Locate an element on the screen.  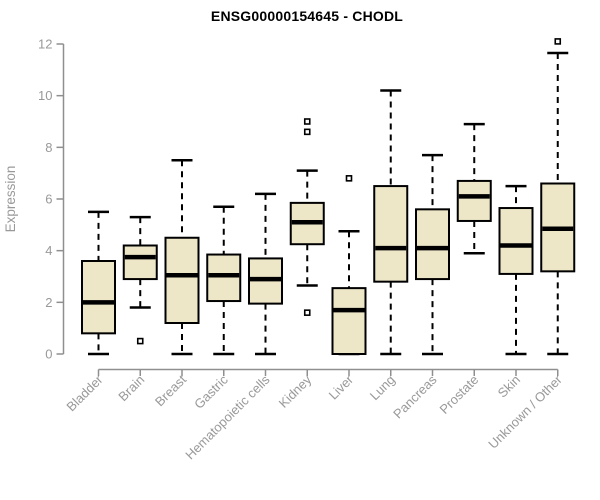
y-axis-label: Expression is located at coordinates (10, 199).